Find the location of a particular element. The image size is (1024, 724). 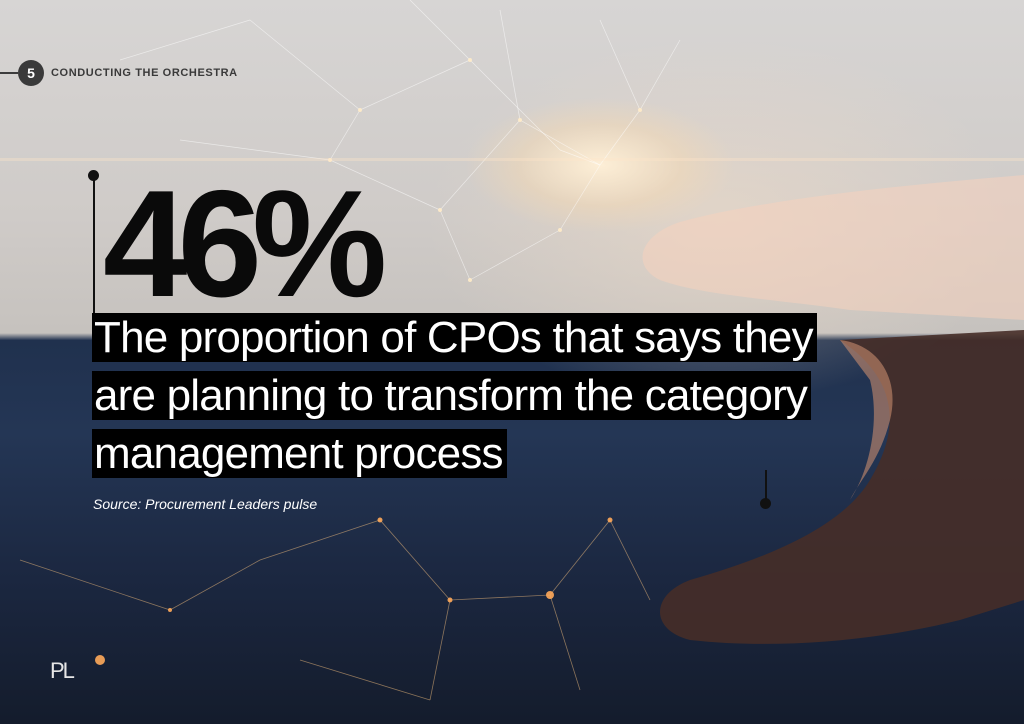

left-bracket-line is located at coordinates (94, 244).